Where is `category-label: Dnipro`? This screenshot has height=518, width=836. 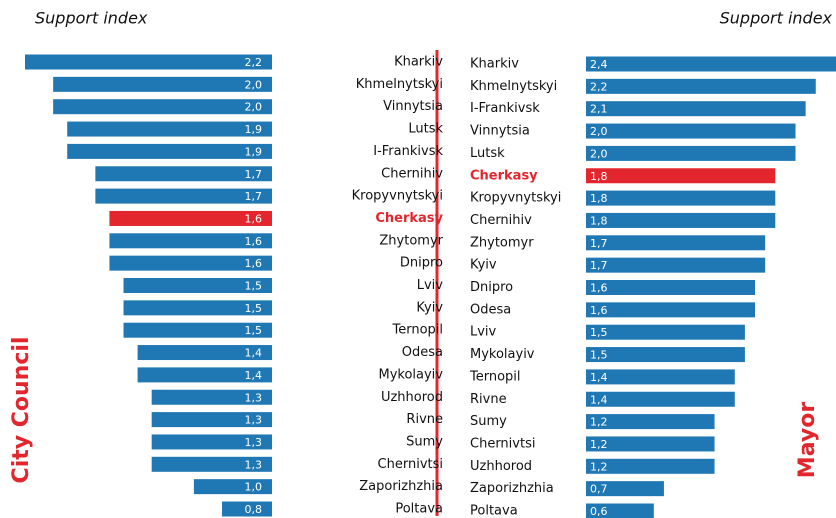
category-label: Dnipro is located at coordinates (421, 263).